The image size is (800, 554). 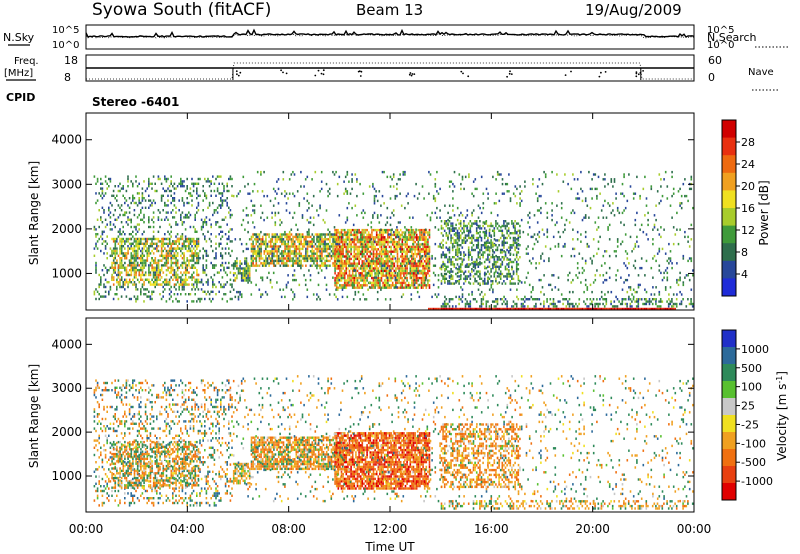 I want to click on nave-dot, so click(x=361, y=71).